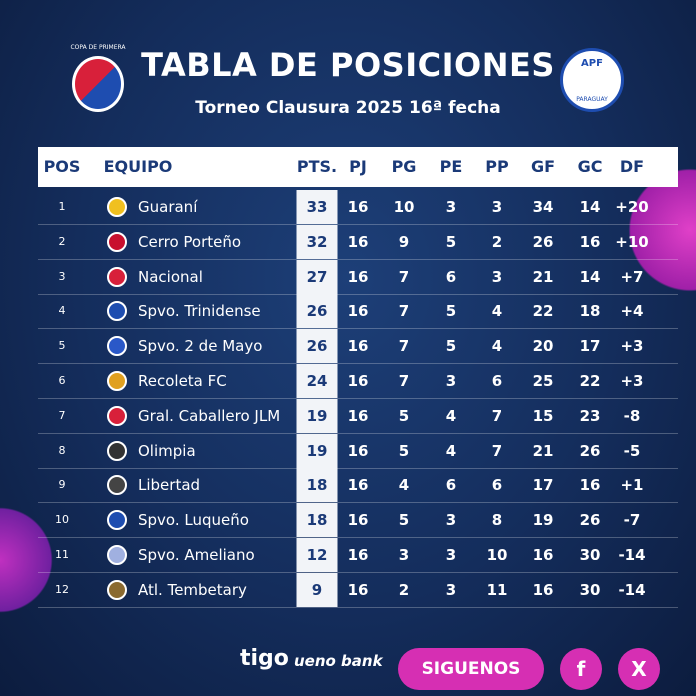  Describe the element at coordinates (471, 669) in the screenshot. I see `follow-button: SIGUENOS` at that location.